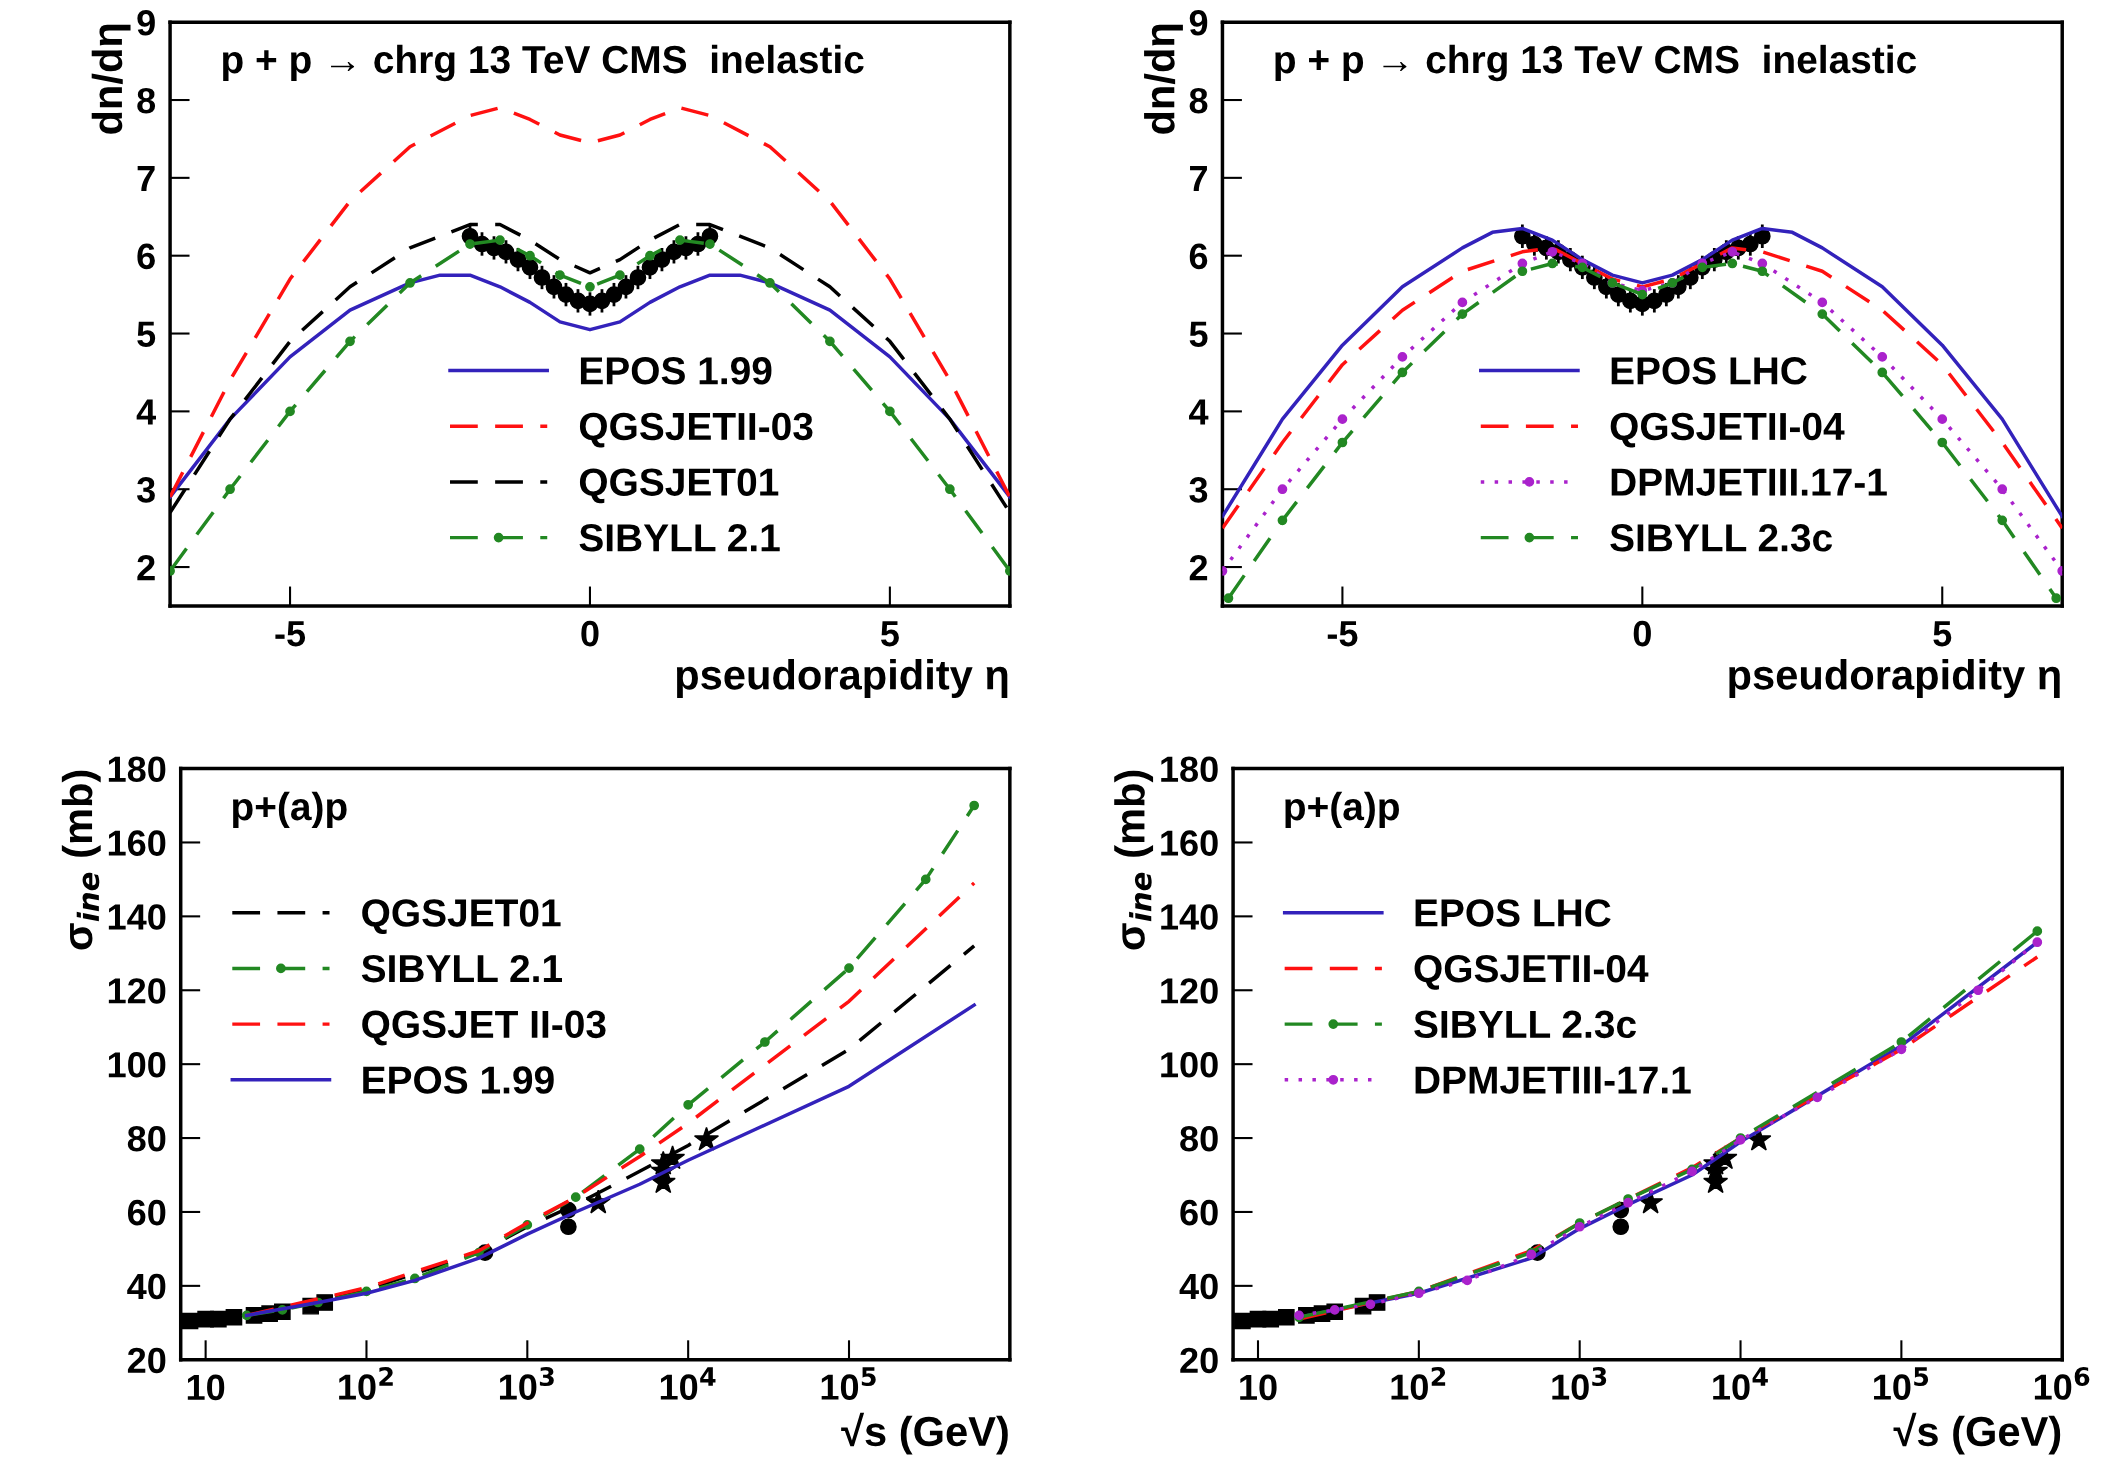  What do you see at coordinates (1749, 482) in the screenshot?
I see `legend-label: DPMJETIII.17-1` at bounding box center [1749, 482].